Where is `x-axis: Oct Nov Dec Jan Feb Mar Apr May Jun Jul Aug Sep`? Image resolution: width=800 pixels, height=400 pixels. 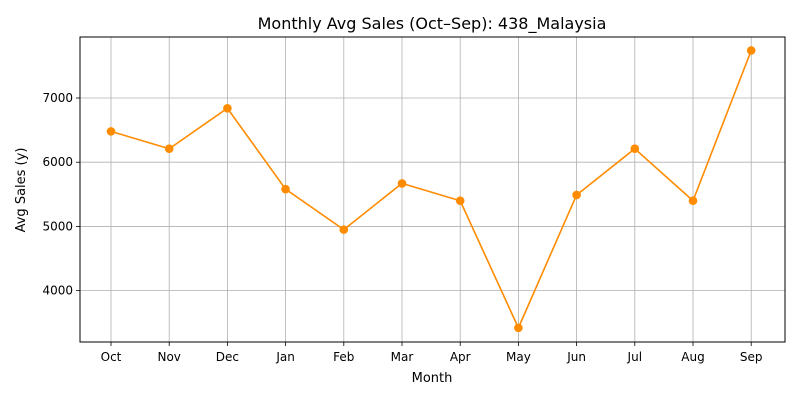 x-axis: Oct Nov Dec Jan Feb Mar Apr May Jun Jul Aug Sep is located at coordinates (432, 353).